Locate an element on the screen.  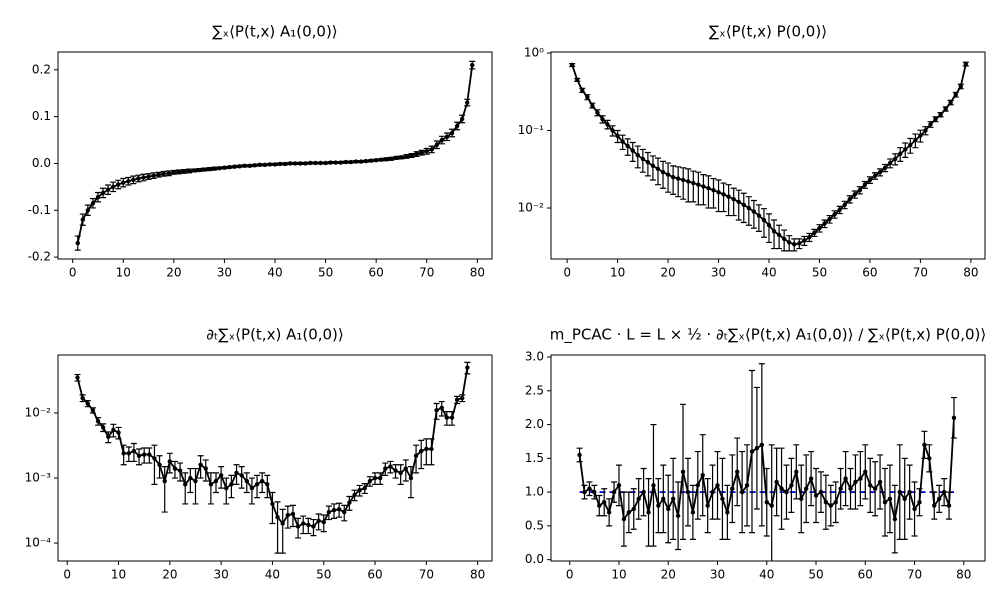
x-tick-label: 10 is located at coordinates (617, 273).